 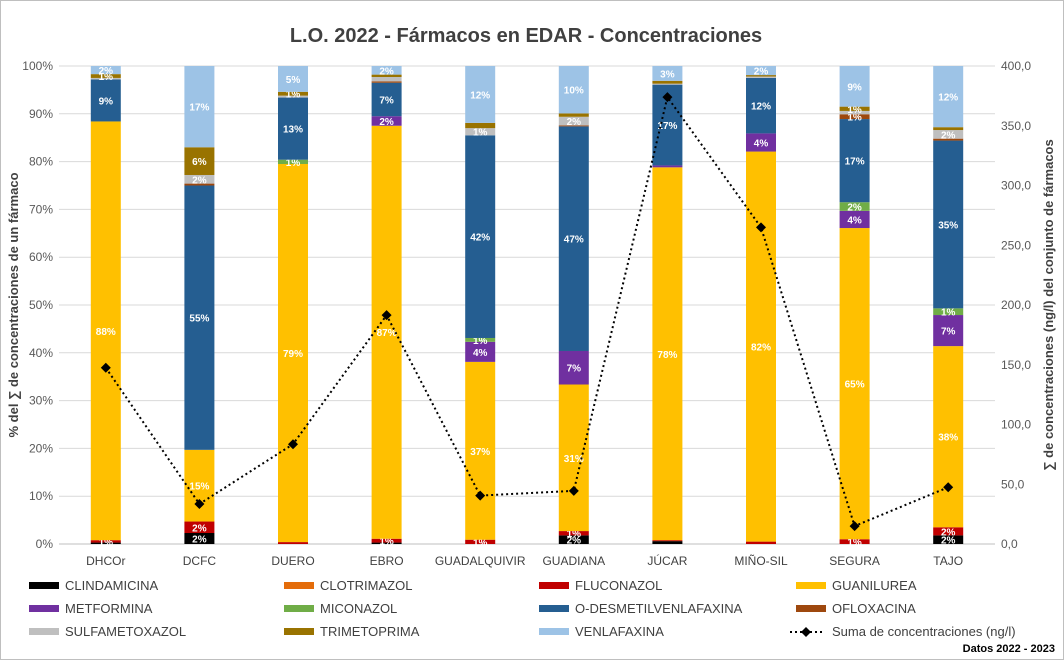 What do you see at coordinates (41, 209) in the screenshot?
I see `y-tick-label: 70%` at bounding box center [41, 209].